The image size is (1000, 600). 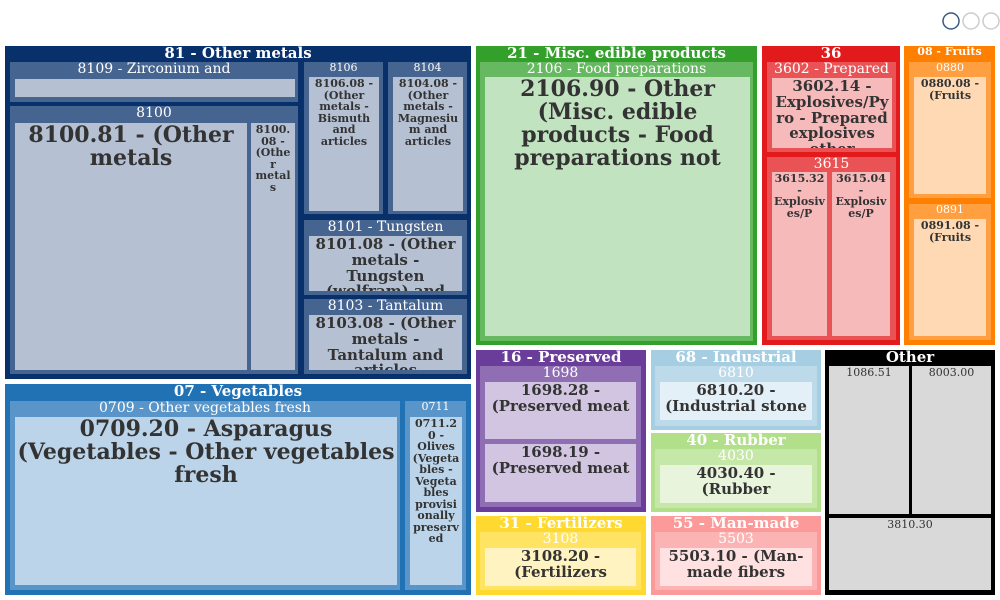 I want to click on leaf-box: 3615.04 - Explosives/P, so click(x=861, y=254).